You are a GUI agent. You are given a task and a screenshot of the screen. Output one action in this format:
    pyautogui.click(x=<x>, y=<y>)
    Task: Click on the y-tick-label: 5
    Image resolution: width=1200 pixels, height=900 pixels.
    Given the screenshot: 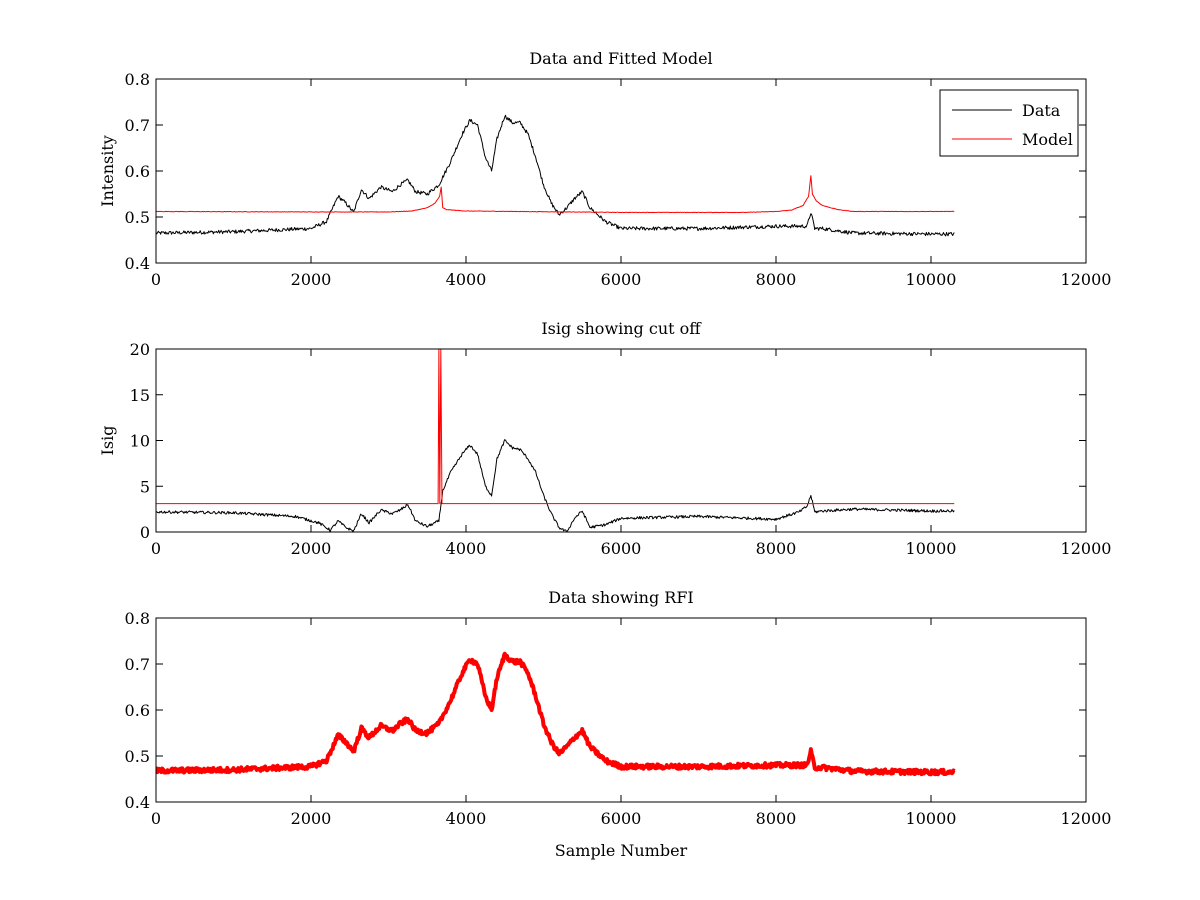 What is the action you would take?
    pyautogui.click(x=145, y=486)
    